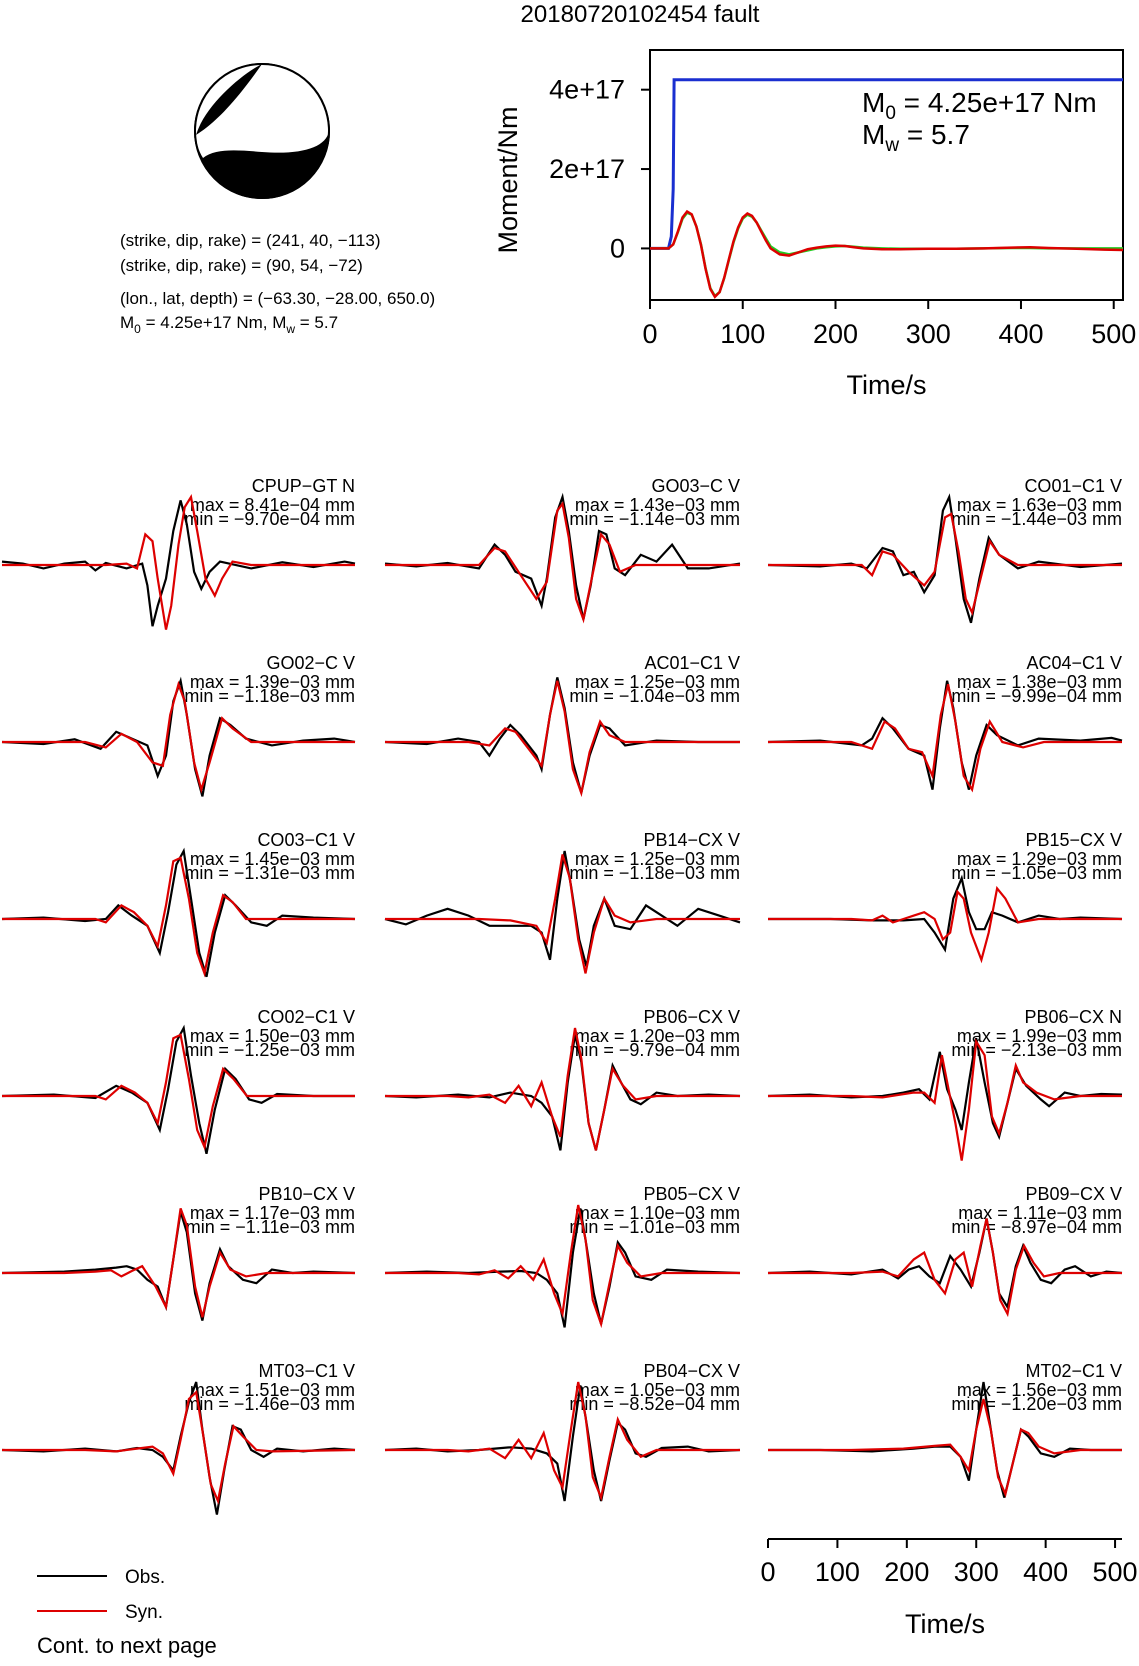 The width and height of the screenshot is (1139, 1666). I want to click on station-max: max = 1.63e−03 mm, so click(1039, 505).